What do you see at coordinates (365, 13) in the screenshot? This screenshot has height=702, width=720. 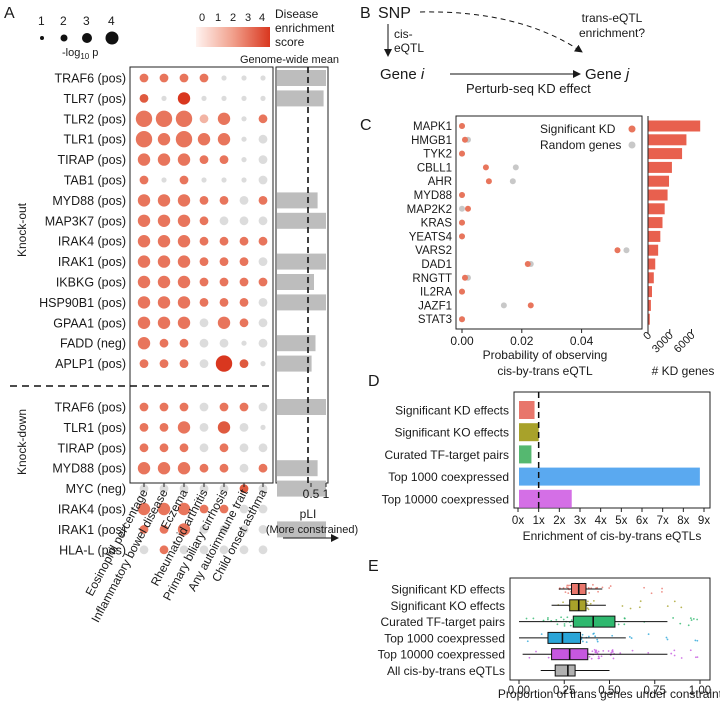 I see `panel-b-letter: B` at bounding box center [365, 13].